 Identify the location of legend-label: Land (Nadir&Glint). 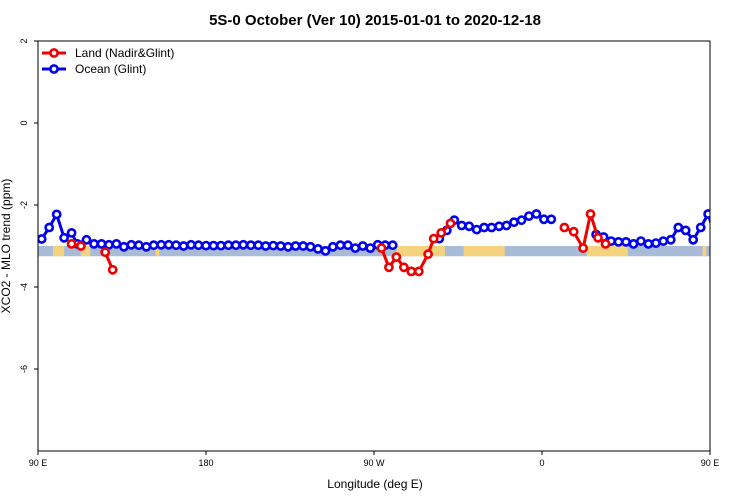
(124, 53).